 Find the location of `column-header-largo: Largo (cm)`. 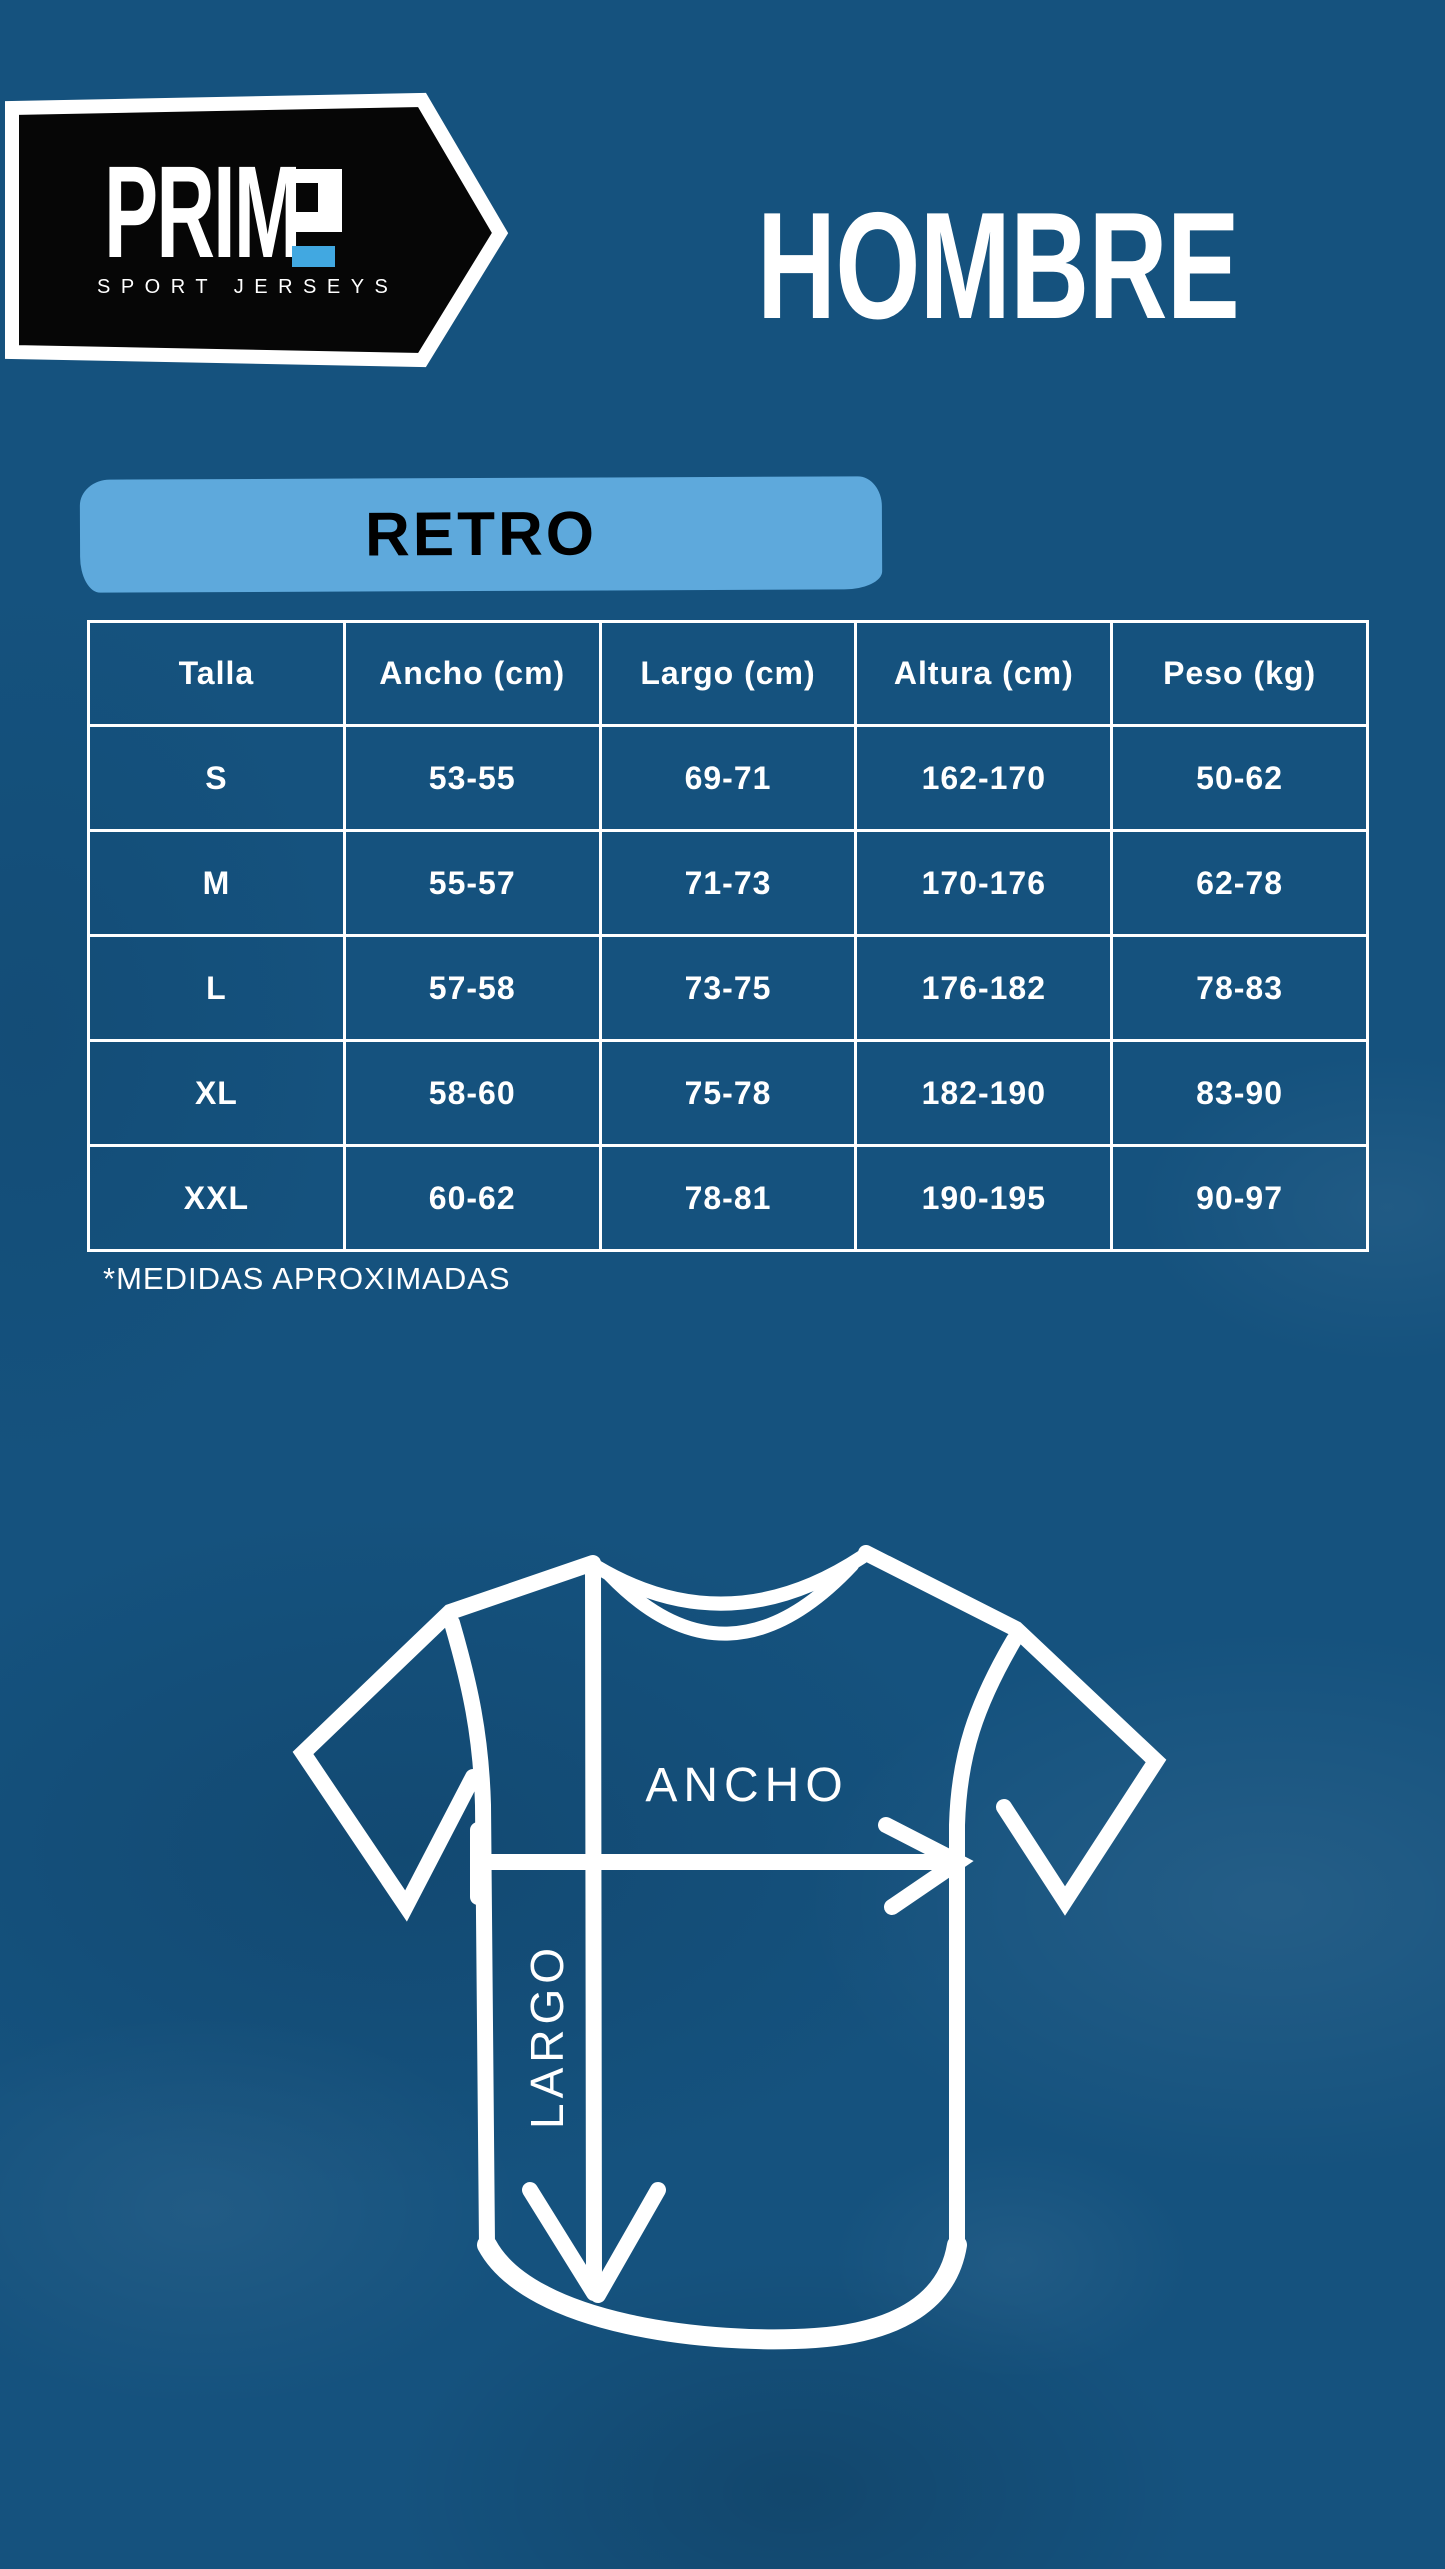

column-header-largo: Largo (cm) is located at coordinates (728, 673).